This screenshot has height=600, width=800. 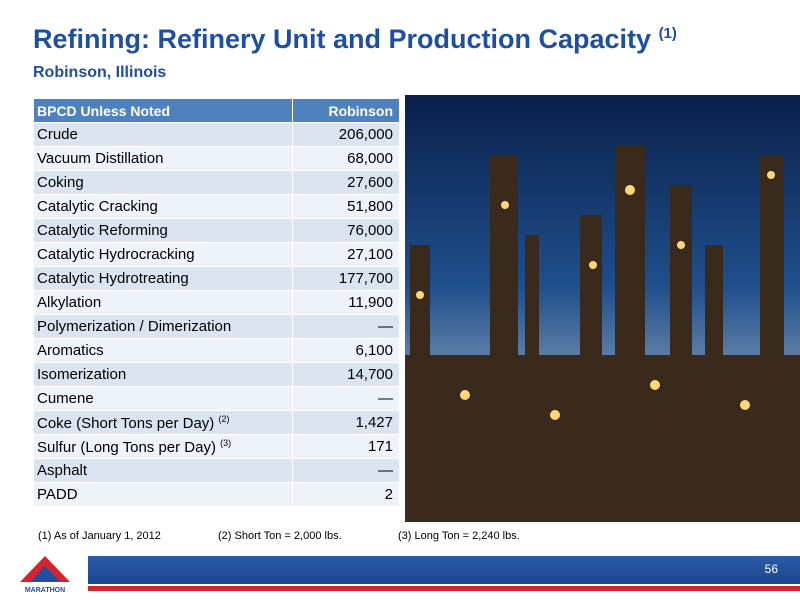 I want to click on table-row: Sulfur (Long Tons per Day) (3) 171, so click(x=216, y=446).